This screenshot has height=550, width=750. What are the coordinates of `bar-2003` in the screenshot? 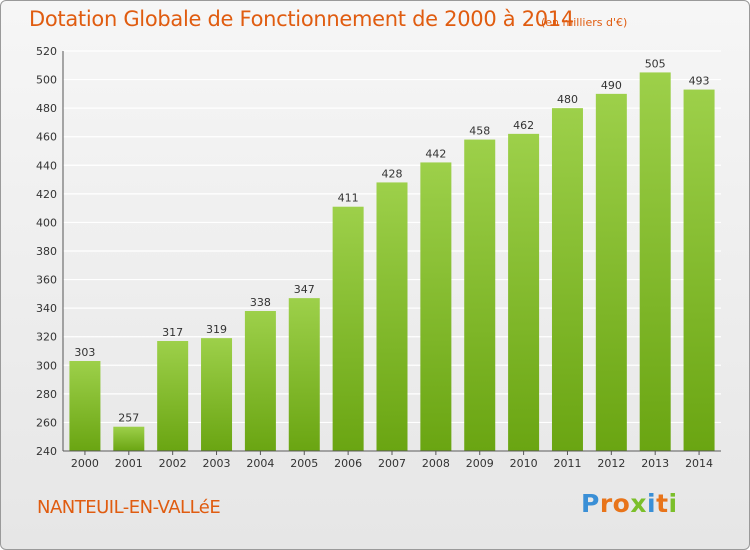 It's located at (217, 394).